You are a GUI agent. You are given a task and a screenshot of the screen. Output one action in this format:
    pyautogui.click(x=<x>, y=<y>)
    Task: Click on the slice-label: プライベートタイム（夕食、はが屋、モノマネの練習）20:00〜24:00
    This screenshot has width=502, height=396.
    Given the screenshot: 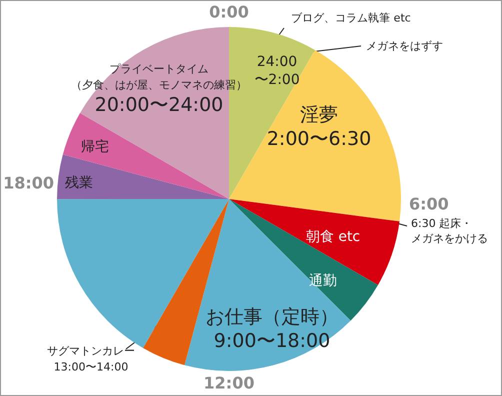 What is the action you would take?
    pyautogui.click(x=159, y=89)
    